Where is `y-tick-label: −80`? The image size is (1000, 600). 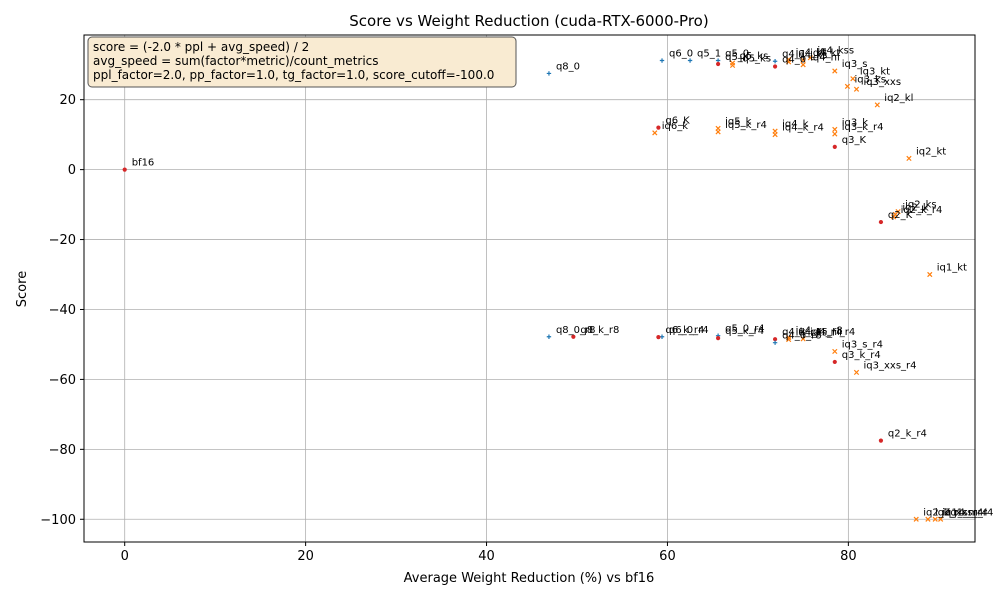
y-tick-label: −80 is located at coordinates (62, 450).